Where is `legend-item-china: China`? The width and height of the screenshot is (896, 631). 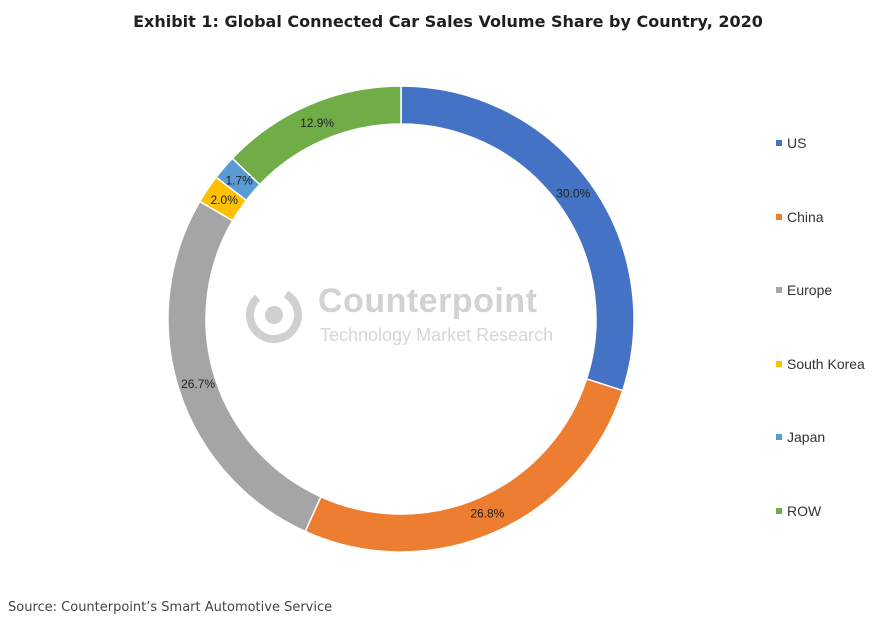 legend-item-china: China is located at coordinates (820, 217).